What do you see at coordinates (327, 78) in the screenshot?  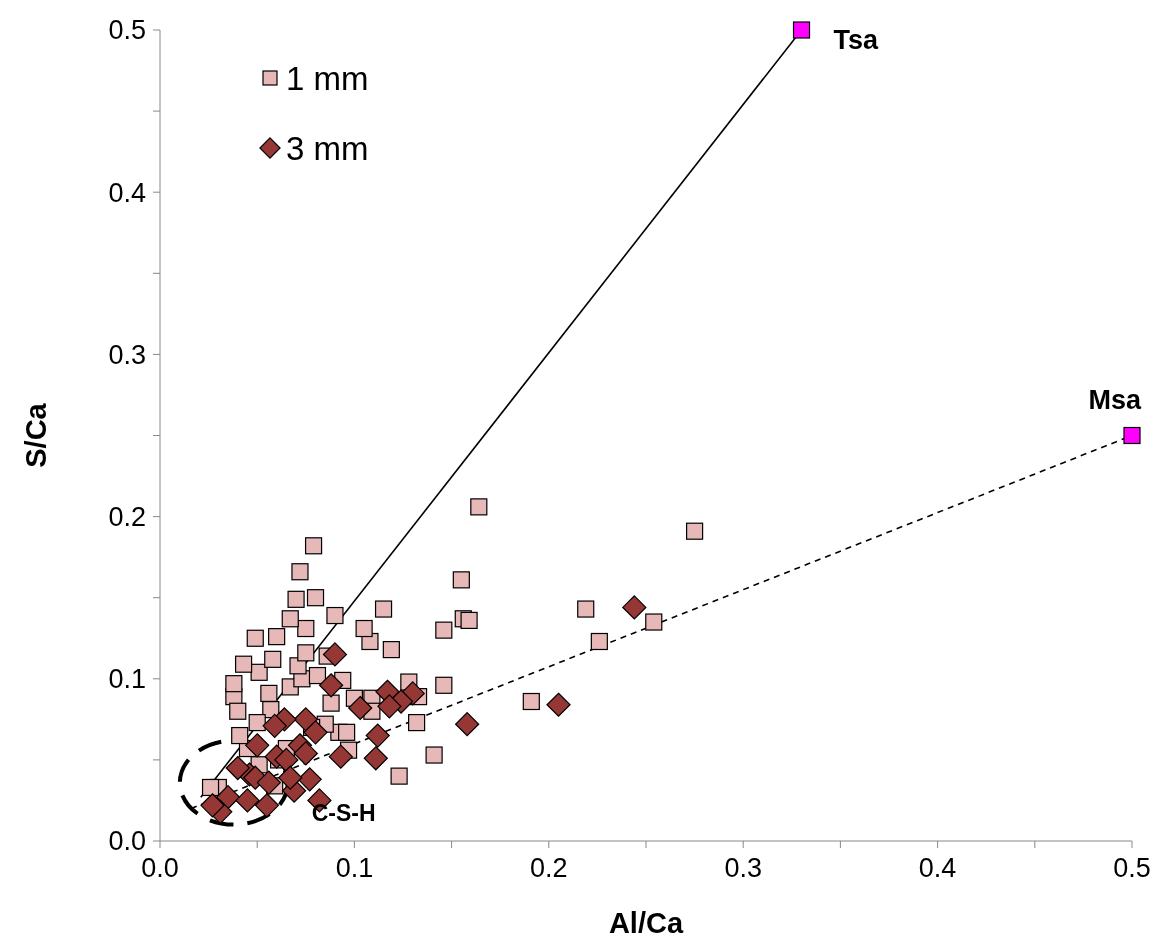 I see `legend-label: 1 mm` at bounding box center [327, 78].